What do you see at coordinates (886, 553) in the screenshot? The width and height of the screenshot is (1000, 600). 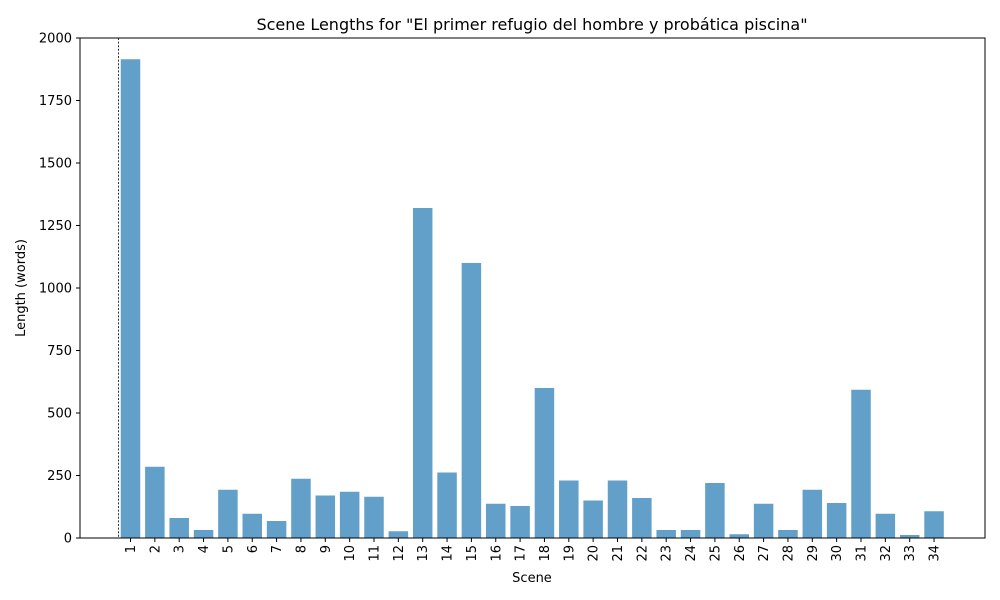 I see `x-tick-label: 32` at bounding box center [886, 553].